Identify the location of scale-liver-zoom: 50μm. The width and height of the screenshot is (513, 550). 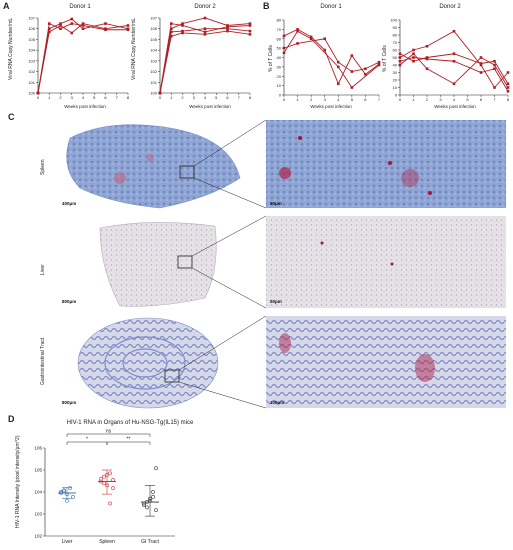
(276, 301).